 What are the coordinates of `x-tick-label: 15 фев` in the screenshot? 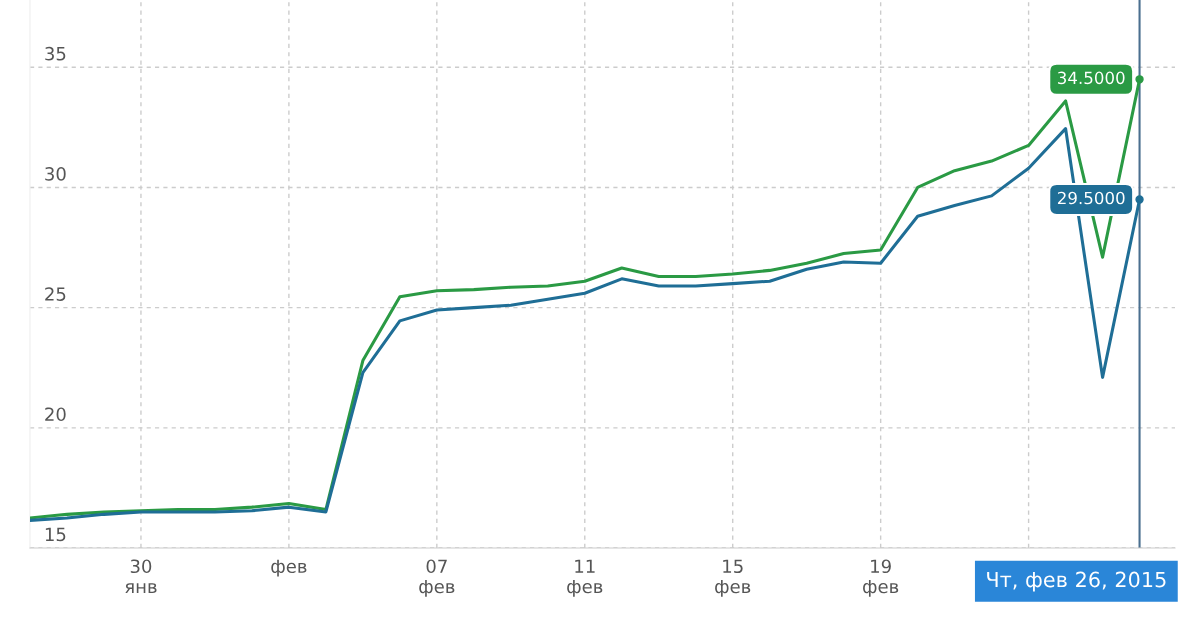 It's located at (733, 578).